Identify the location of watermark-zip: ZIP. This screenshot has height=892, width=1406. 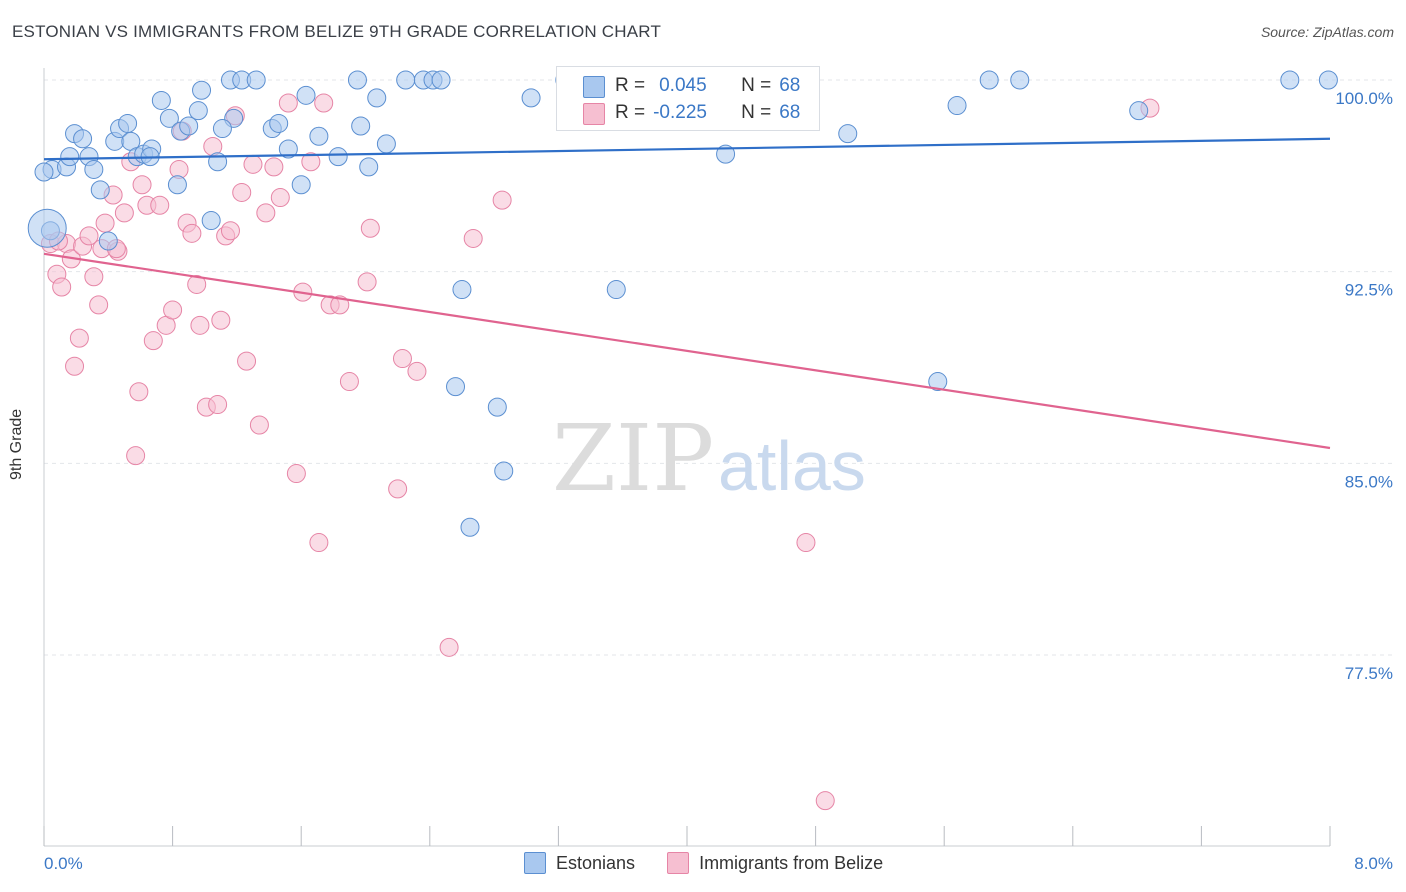
(633, 458).